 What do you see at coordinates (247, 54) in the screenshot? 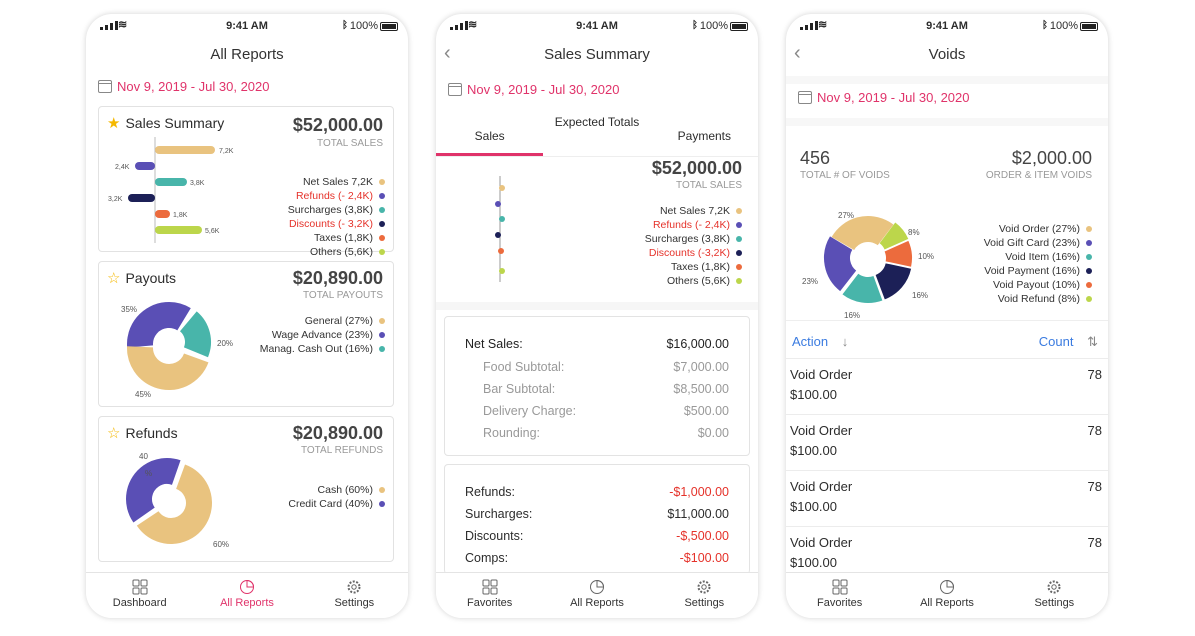
I see `page-title: All Reports` at bounding box center [247, 54].